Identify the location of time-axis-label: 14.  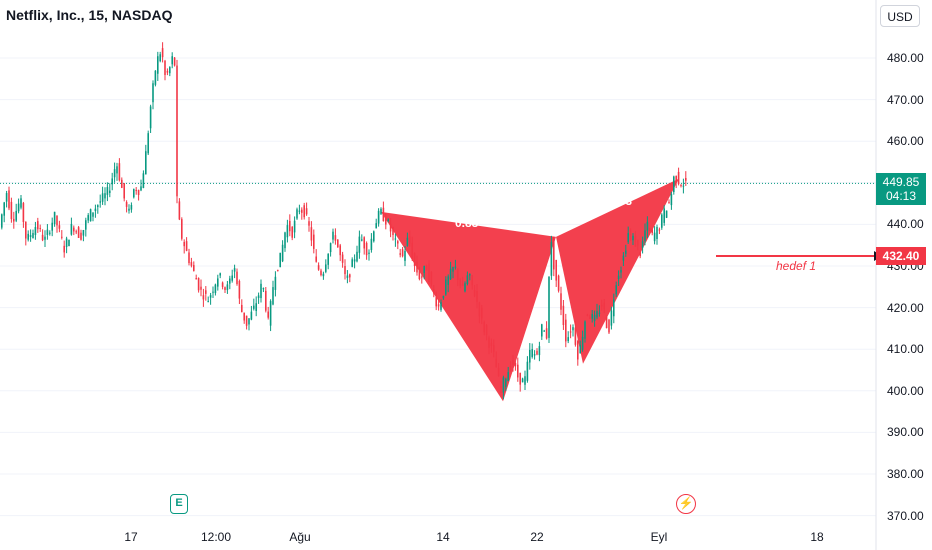
(443, 537).